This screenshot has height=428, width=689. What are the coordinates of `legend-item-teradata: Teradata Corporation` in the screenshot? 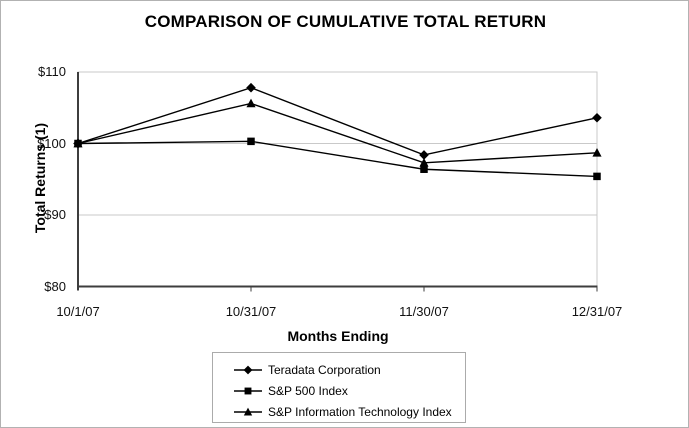 It's located at (349, 370).